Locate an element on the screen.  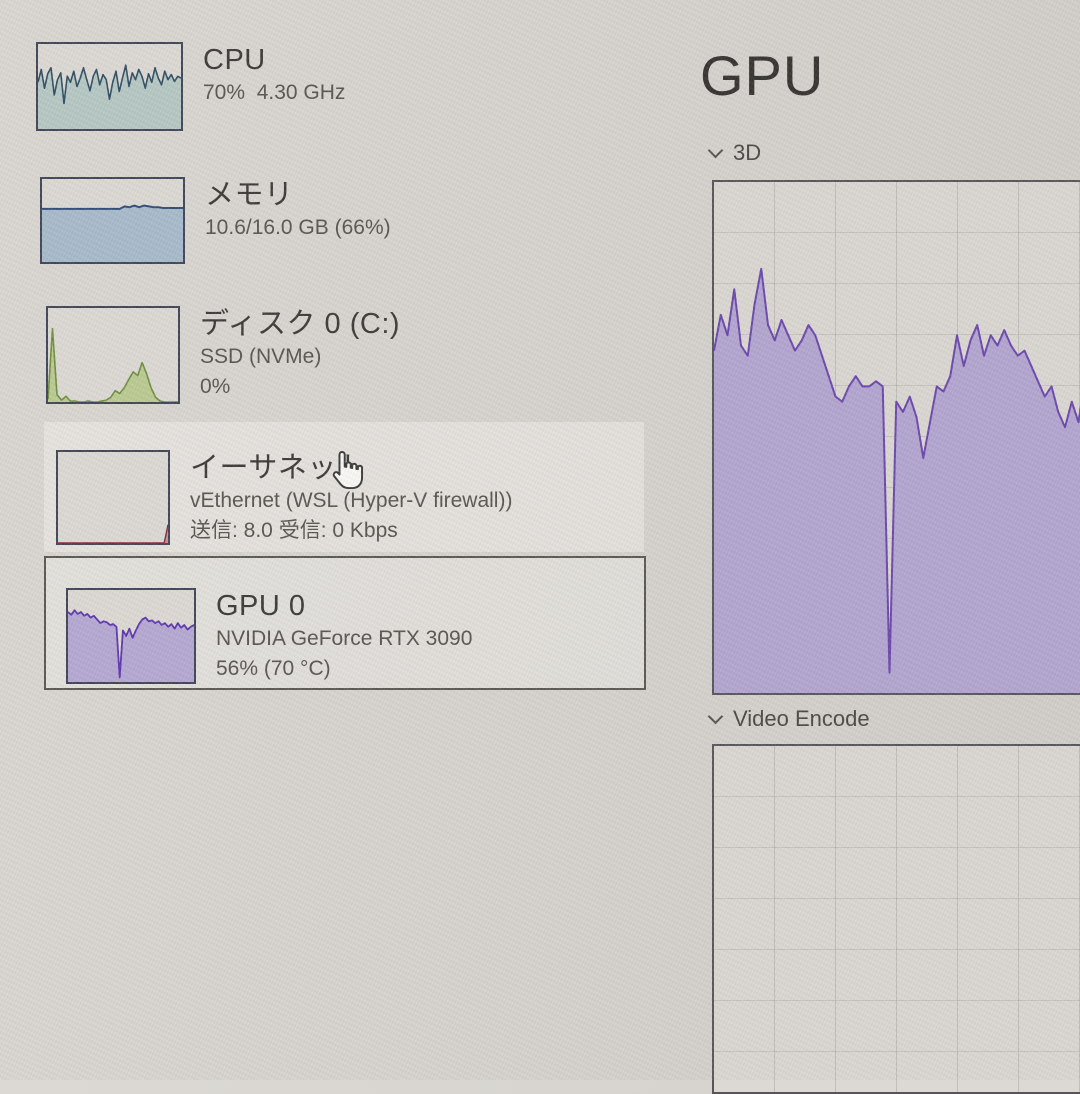
section-video-encode-toggle: Video Encode is located at coordinates (788, 719).